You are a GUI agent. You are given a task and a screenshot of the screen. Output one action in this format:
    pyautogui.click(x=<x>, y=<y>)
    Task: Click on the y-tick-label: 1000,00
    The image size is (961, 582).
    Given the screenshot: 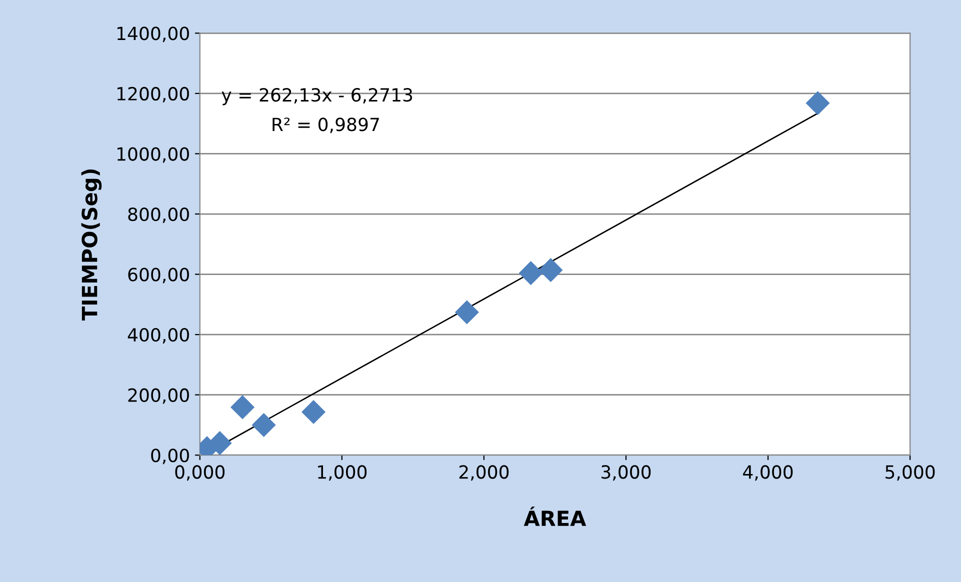 What is the action you would take?
    pyautogui.click(x=153, y=155)
    